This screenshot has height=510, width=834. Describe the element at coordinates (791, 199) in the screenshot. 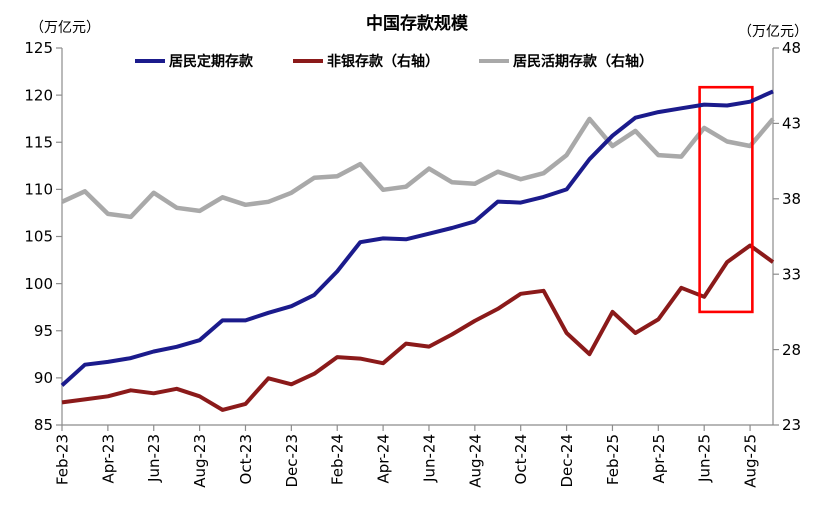

I see `right-axis-tick-label: 38` at that location.